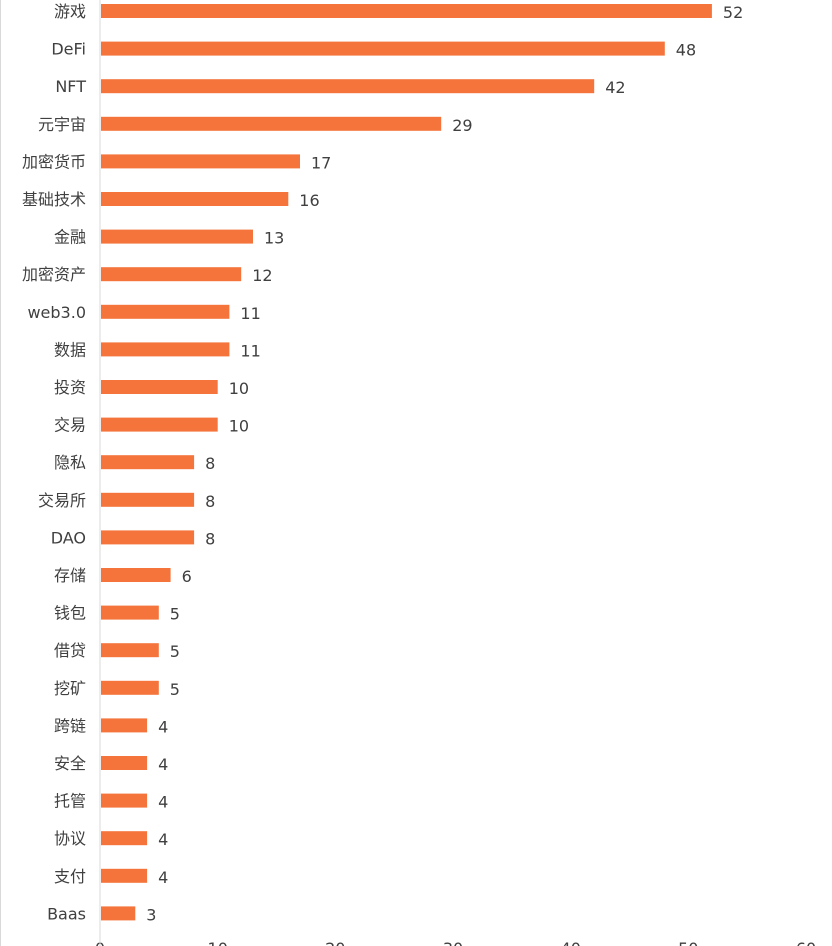 The height and width of the screenshot is (946, 832). I want to click on category-label: 隐私, so click(70, 462).